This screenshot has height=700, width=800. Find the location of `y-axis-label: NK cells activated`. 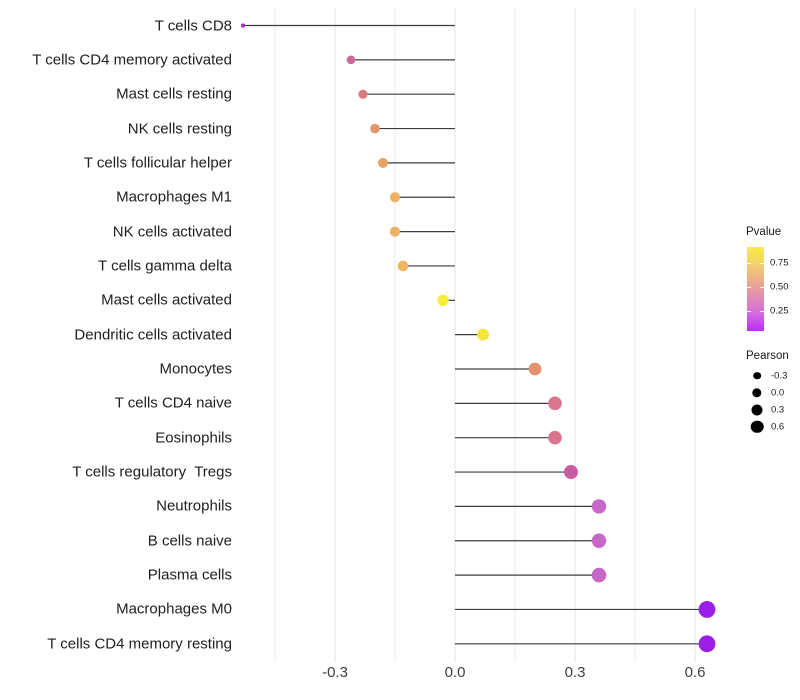

y-axis-label: NK cells activated is located at coordinates (172, 232).